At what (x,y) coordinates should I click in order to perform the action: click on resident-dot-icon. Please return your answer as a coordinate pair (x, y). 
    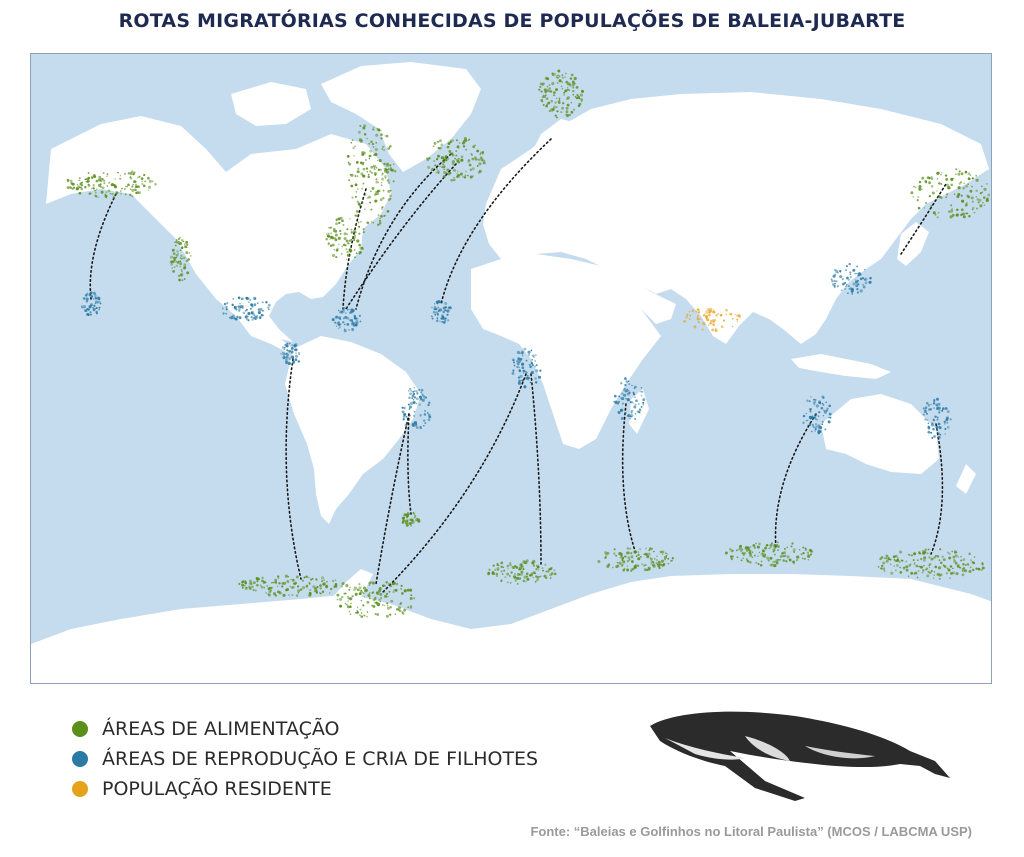
    Looking at the image, I should click on (80, 789).